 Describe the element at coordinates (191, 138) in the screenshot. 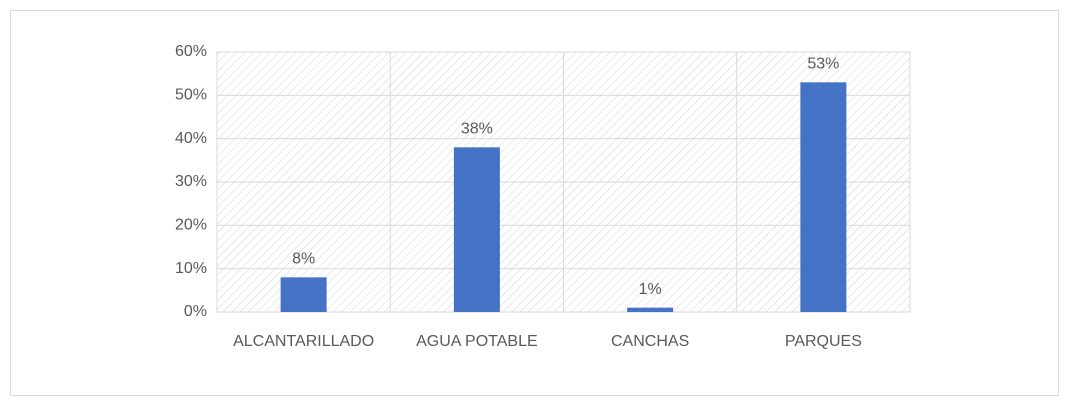

I see `y-tick-label: 40%` at that location.